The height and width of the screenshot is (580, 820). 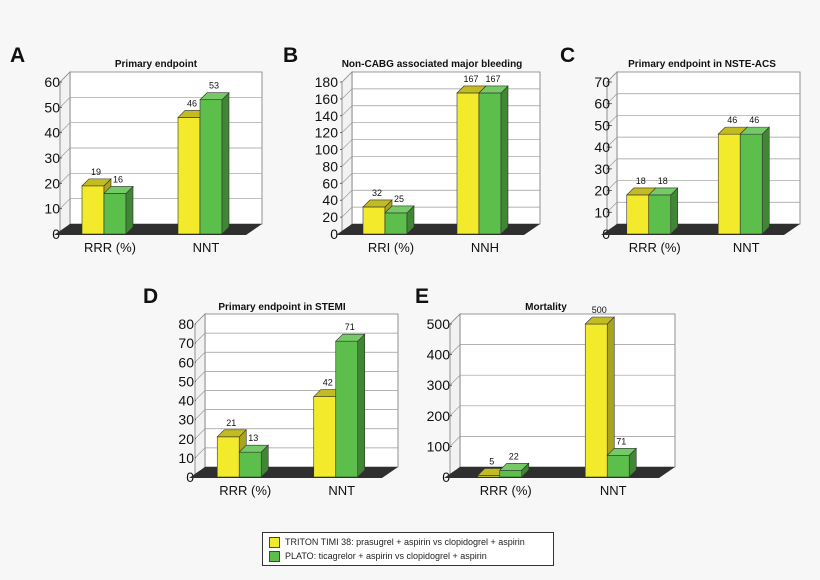 I want to click on panel-e-bar-plato-top, so click(x=514, y=466).